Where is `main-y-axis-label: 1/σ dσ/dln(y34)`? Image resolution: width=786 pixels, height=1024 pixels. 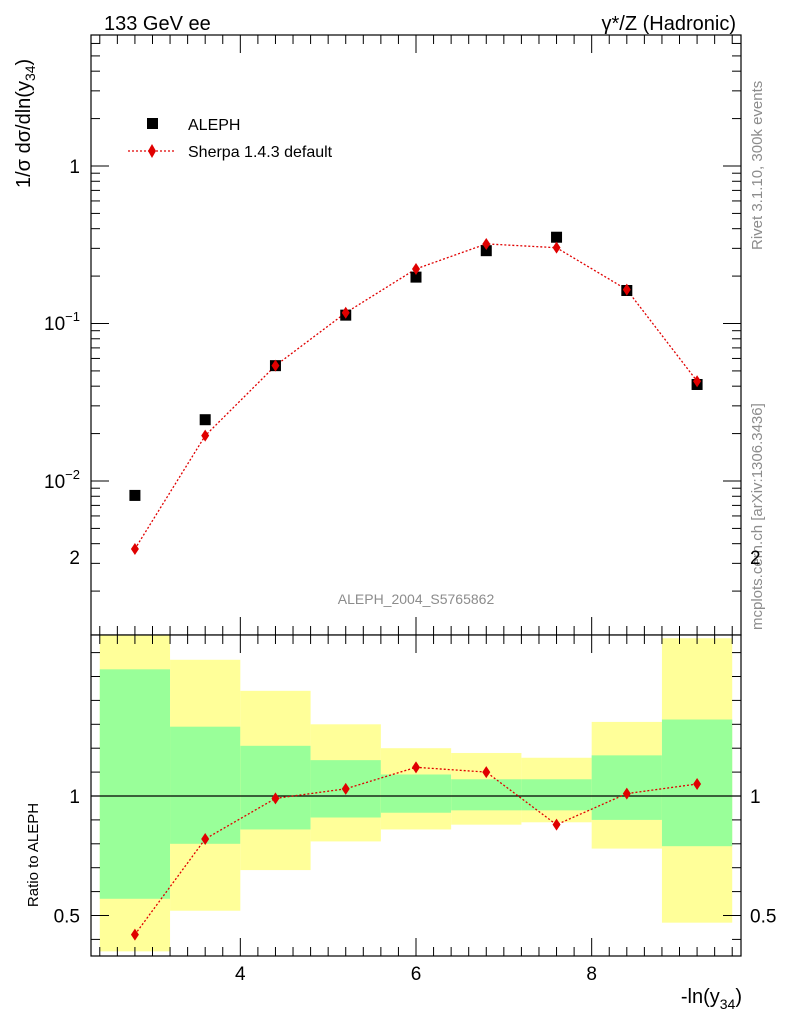 main-y-axis-label: 1/σ dσ/dln(y34) is located at coordinates (25, 123).